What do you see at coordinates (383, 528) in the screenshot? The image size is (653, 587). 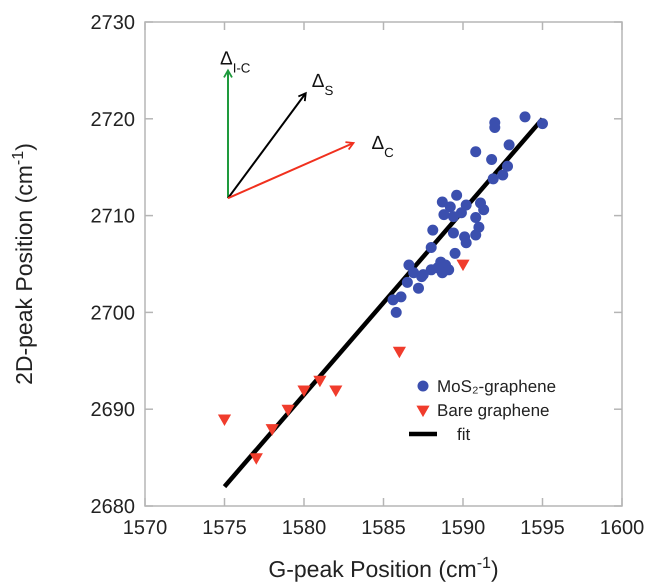 I see `x-tick-label: 1585` at bounding box center [383, 528].